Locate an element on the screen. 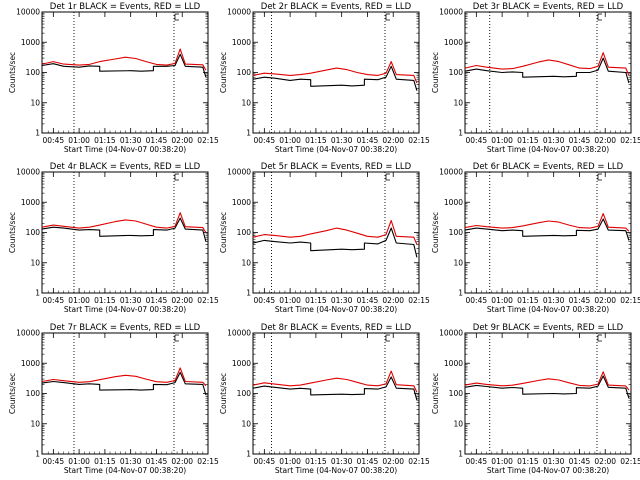 This screenshot has height=480, width=640. panel-title: Det 2r BLACK = Events, RED = LLD is located at coordinates (336, 7).